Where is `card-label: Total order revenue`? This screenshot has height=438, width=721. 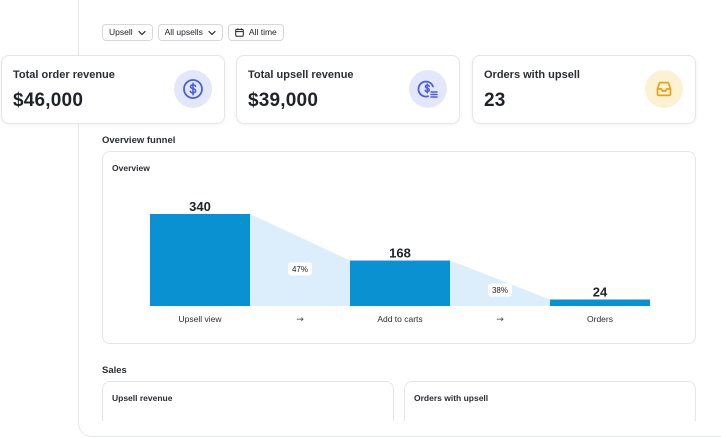 card-label: Total order revenue is located at coordinates (64, 75).